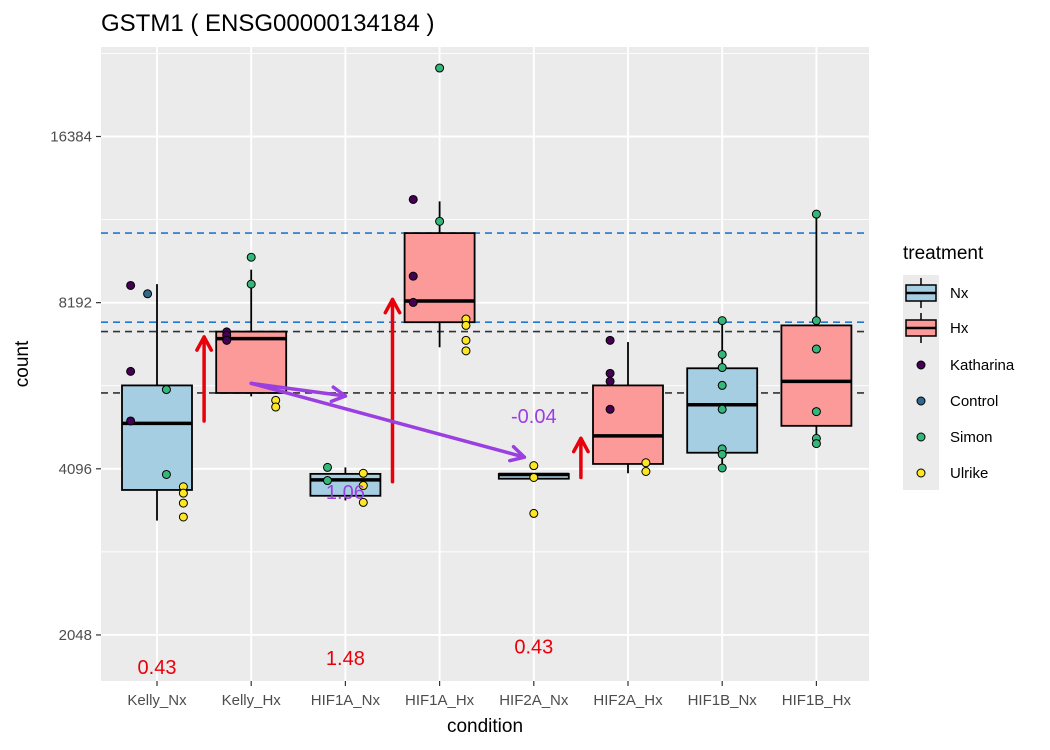  Describe the element at coordinates (71, 136) in the screenshot. I see `y-tick-label: 16384` at that location.